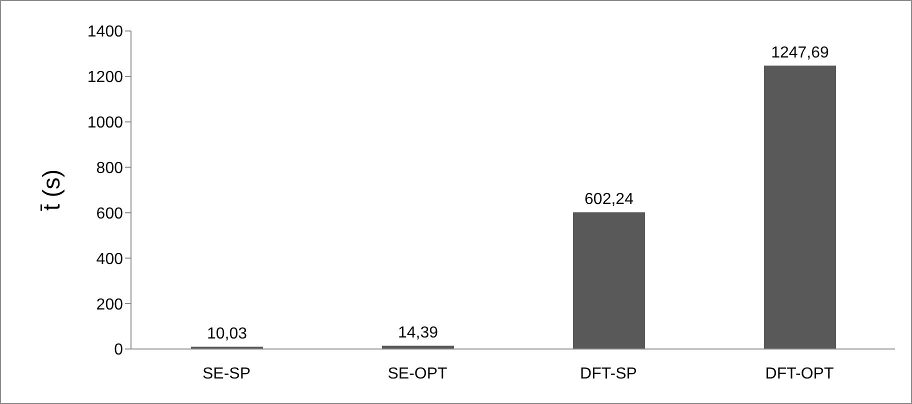  I want to click on y-tick-label: 0, so click(119, 350).